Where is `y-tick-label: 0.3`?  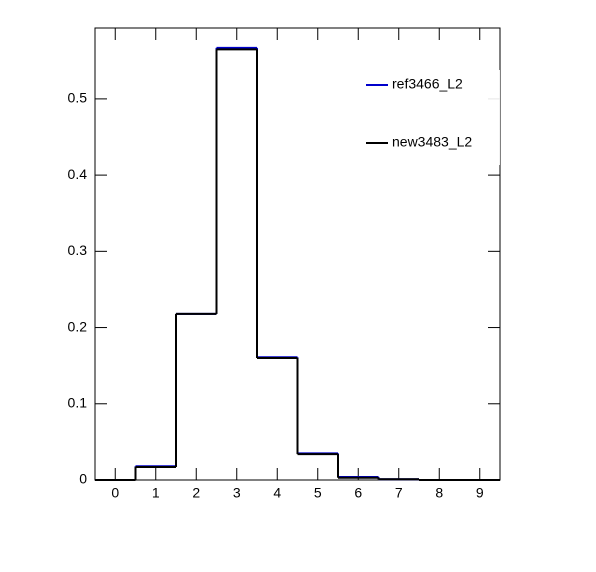
y-tick-label: 0.3 is located at coordinates (78, 250).